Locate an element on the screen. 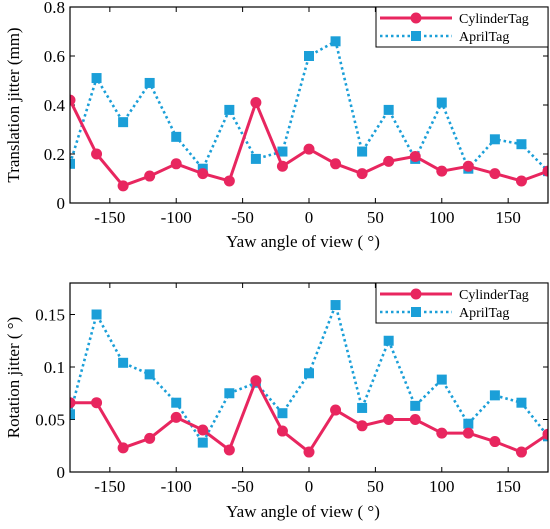  y-tick-label: 0.1 is located at coordinates (54, 367).